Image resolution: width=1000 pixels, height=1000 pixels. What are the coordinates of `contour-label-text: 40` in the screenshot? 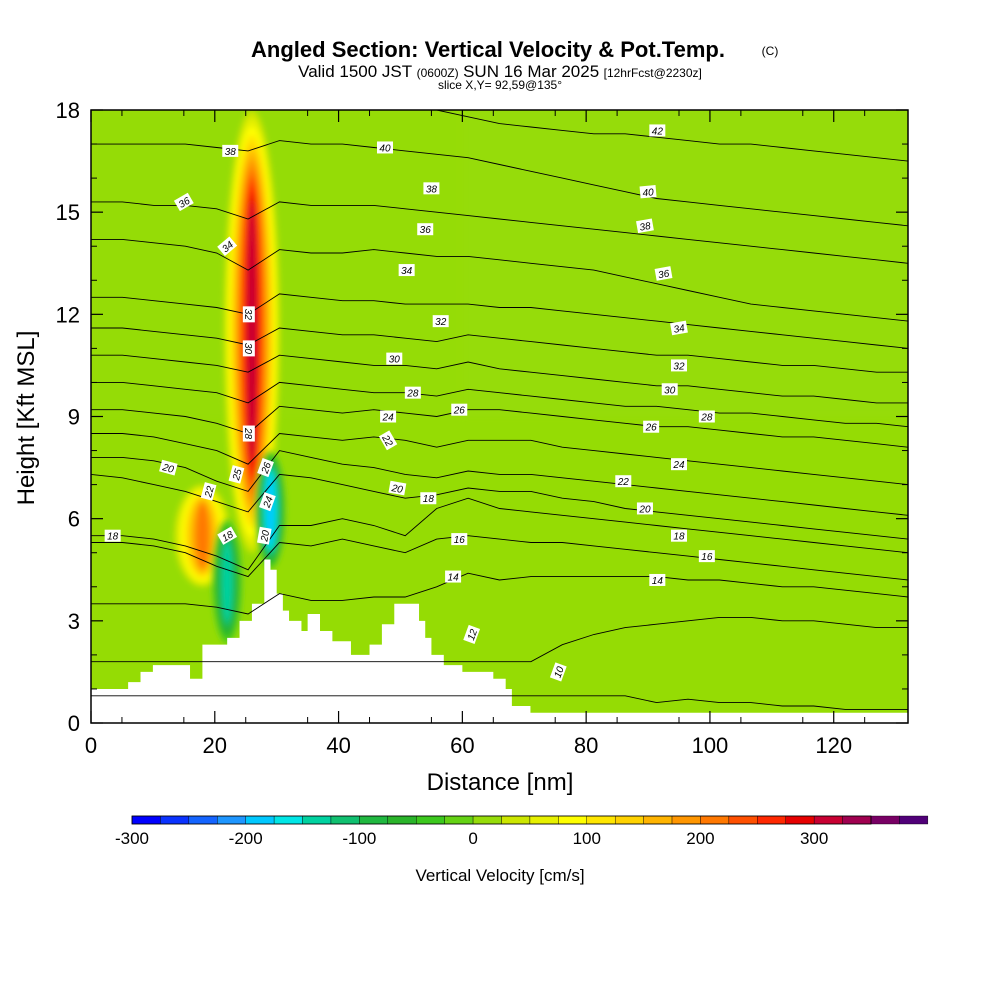 It's located at (648, 193).